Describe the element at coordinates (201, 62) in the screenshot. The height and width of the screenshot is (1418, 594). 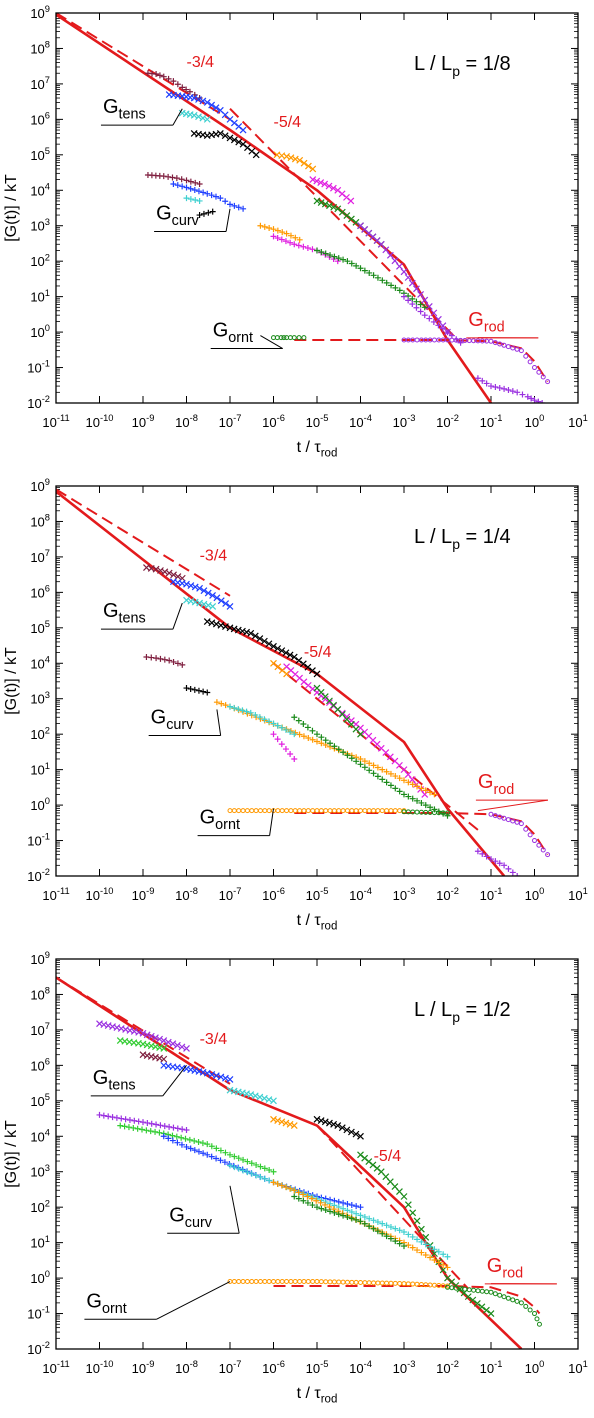
I see `slope-annotation: -3/4` at that location.